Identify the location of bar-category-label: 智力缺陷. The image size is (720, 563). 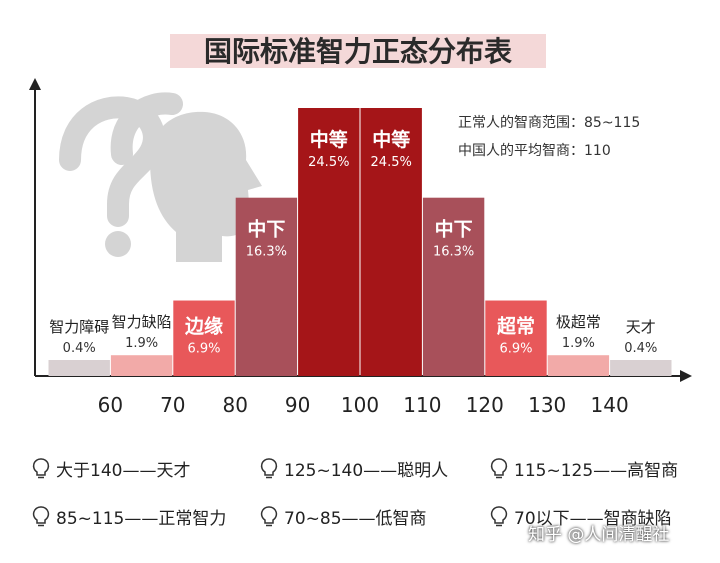
(142, 322).